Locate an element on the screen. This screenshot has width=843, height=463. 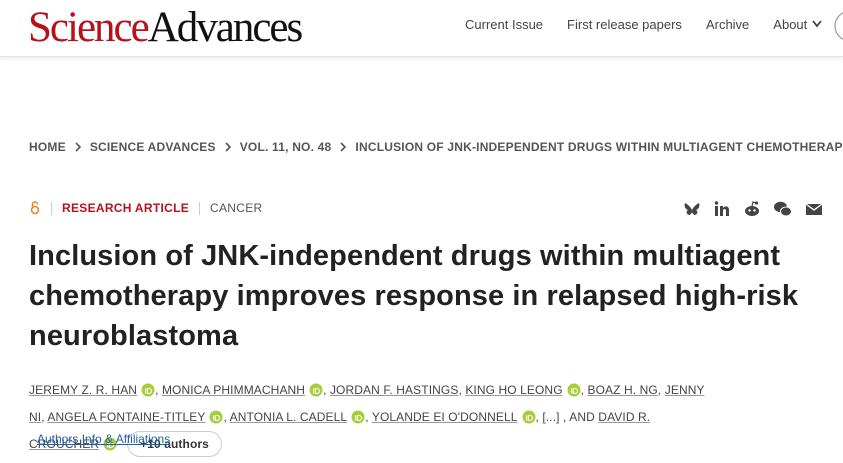
nav-link: About is located at coordinates (798, 24).